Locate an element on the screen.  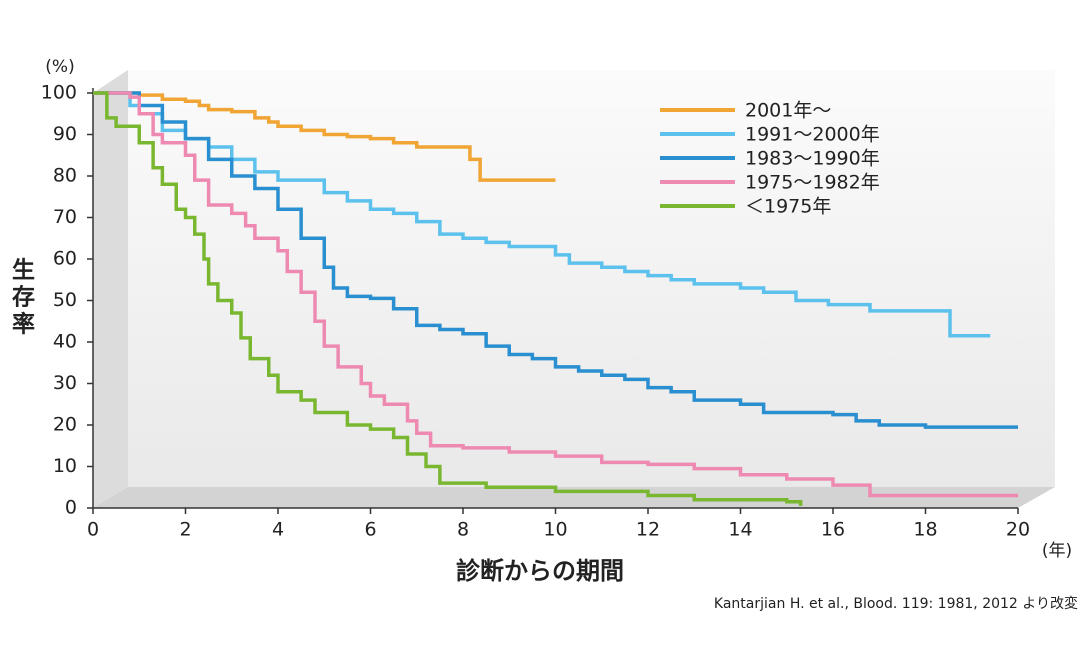
legend-label: 2001年〜 is located at coordinates (788, 111).